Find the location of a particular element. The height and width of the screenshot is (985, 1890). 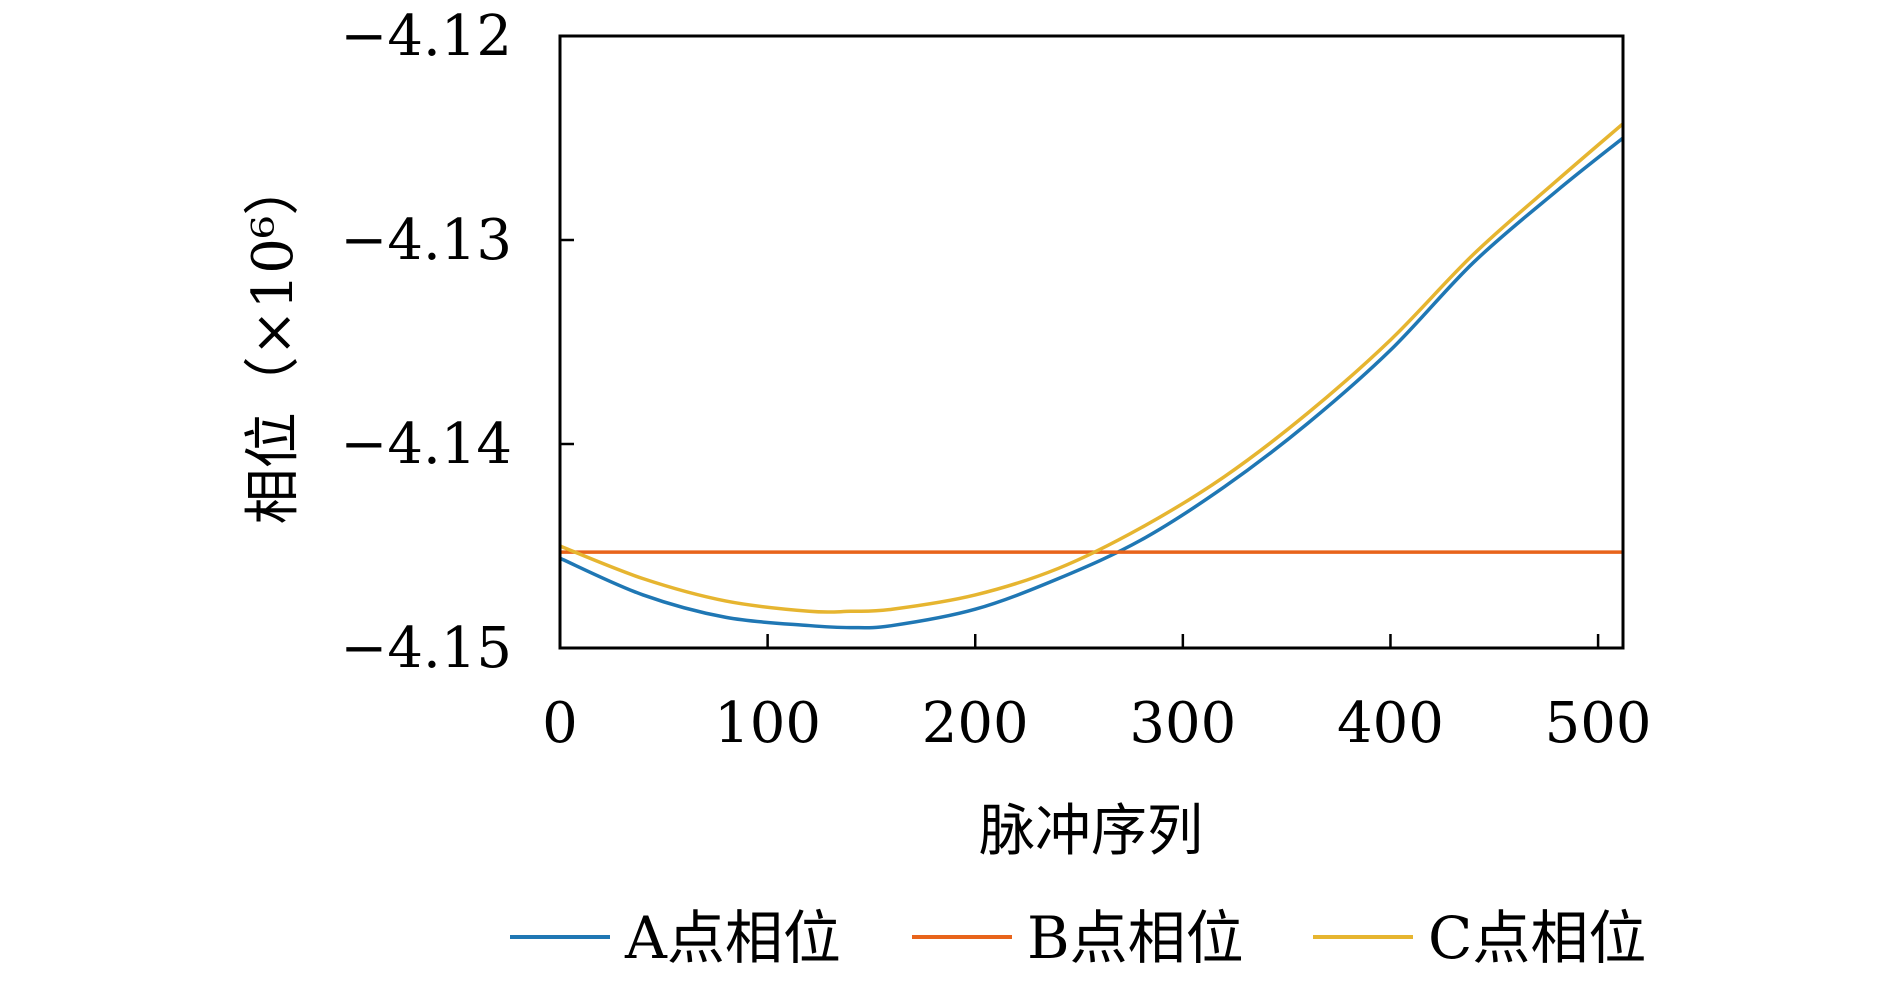

x-tick-label: 400 is located at coordinates (1390, 723).